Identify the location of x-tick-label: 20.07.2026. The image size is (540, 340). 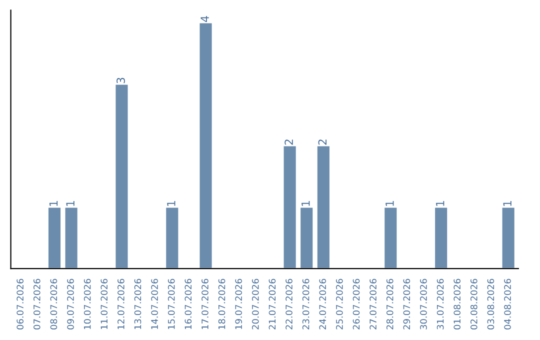
(255, 304).